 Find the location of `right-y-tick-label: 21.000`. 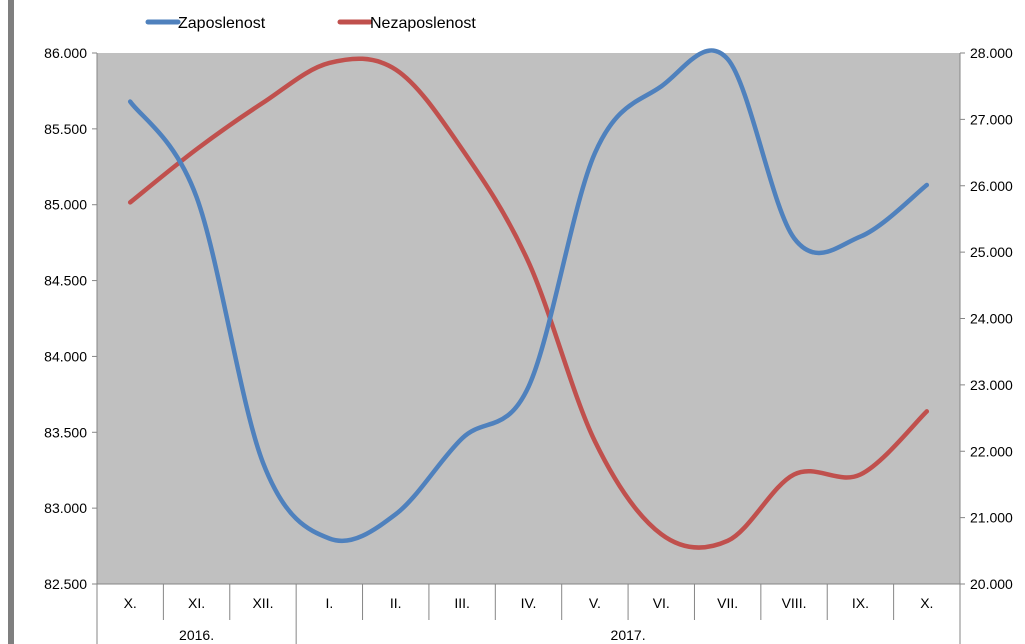

right-y-tick-label: 21.000 is located at coordinates (991, 518).